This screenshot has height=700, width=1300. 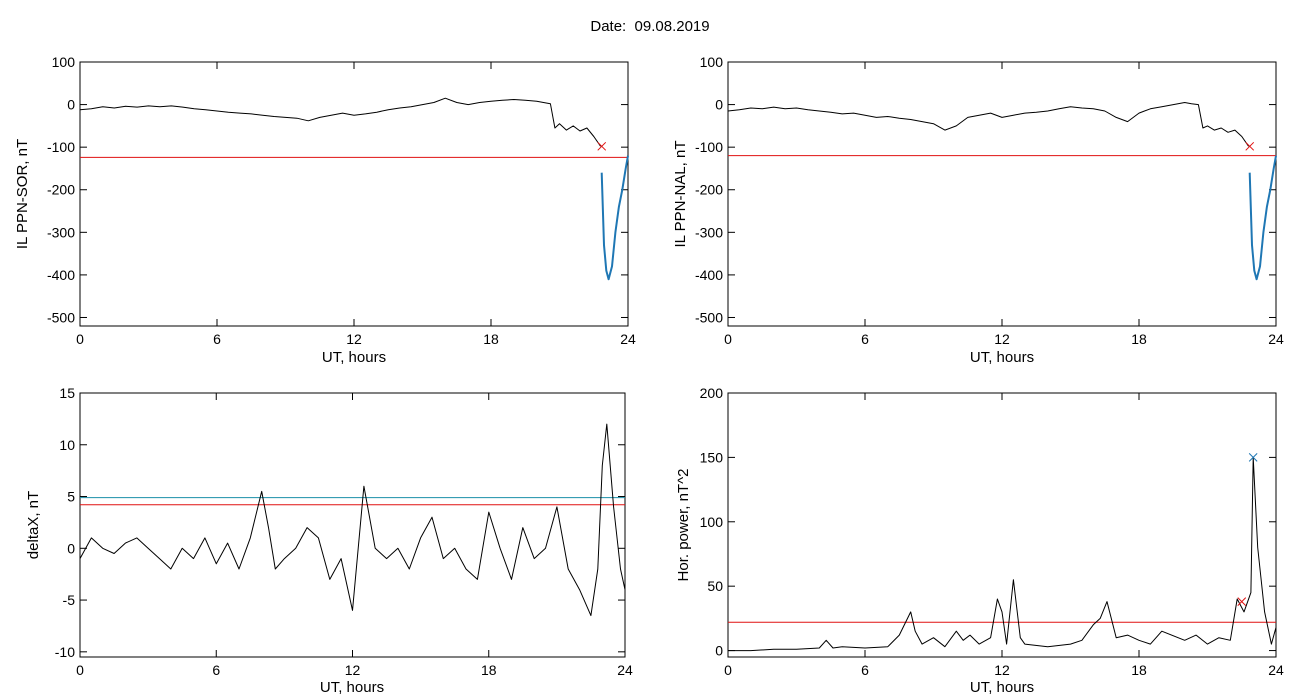 What do you see at coordinates (712, 393) in the screenshot?
I see `y-tick-label: 200` at bounding box center [712, 393].